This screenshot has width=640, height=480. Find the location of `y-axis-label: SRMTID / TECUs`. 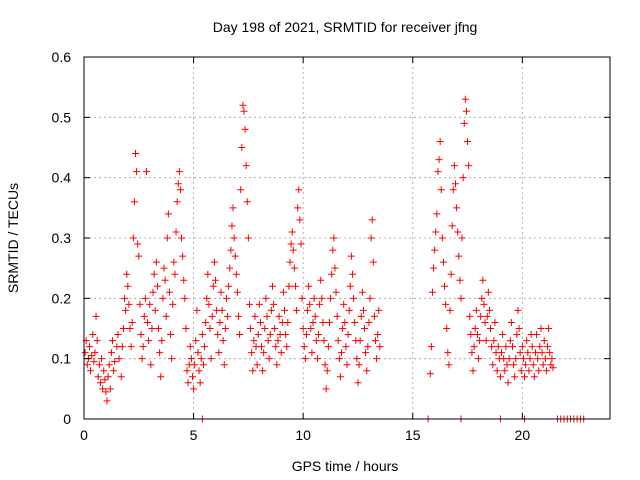

y-axis-label: SRMTID / TECUs is located at coordinates (13, 238).